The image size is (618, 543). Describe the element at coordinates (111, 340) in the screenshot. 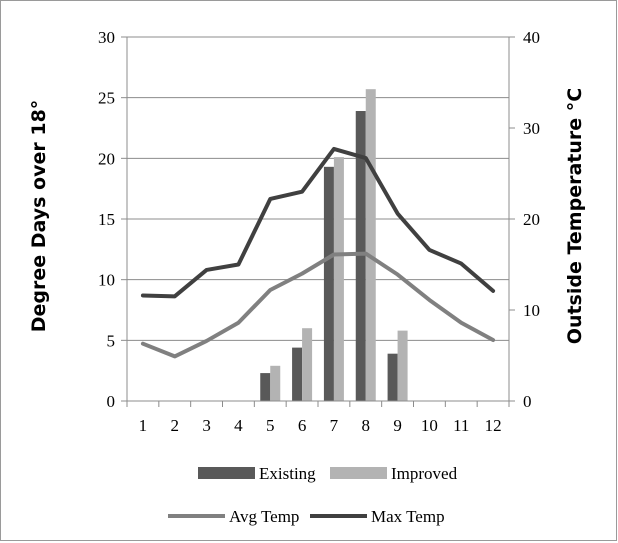

I see `y-left-tick-label: 5` at that location.